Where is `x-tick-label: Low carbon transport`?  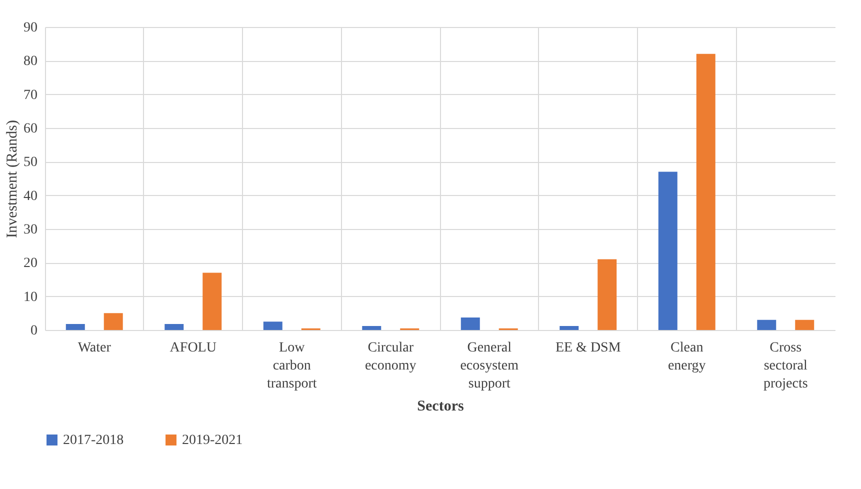
x-tick-label: Low carbon transport is located at coordinates (291, 366).